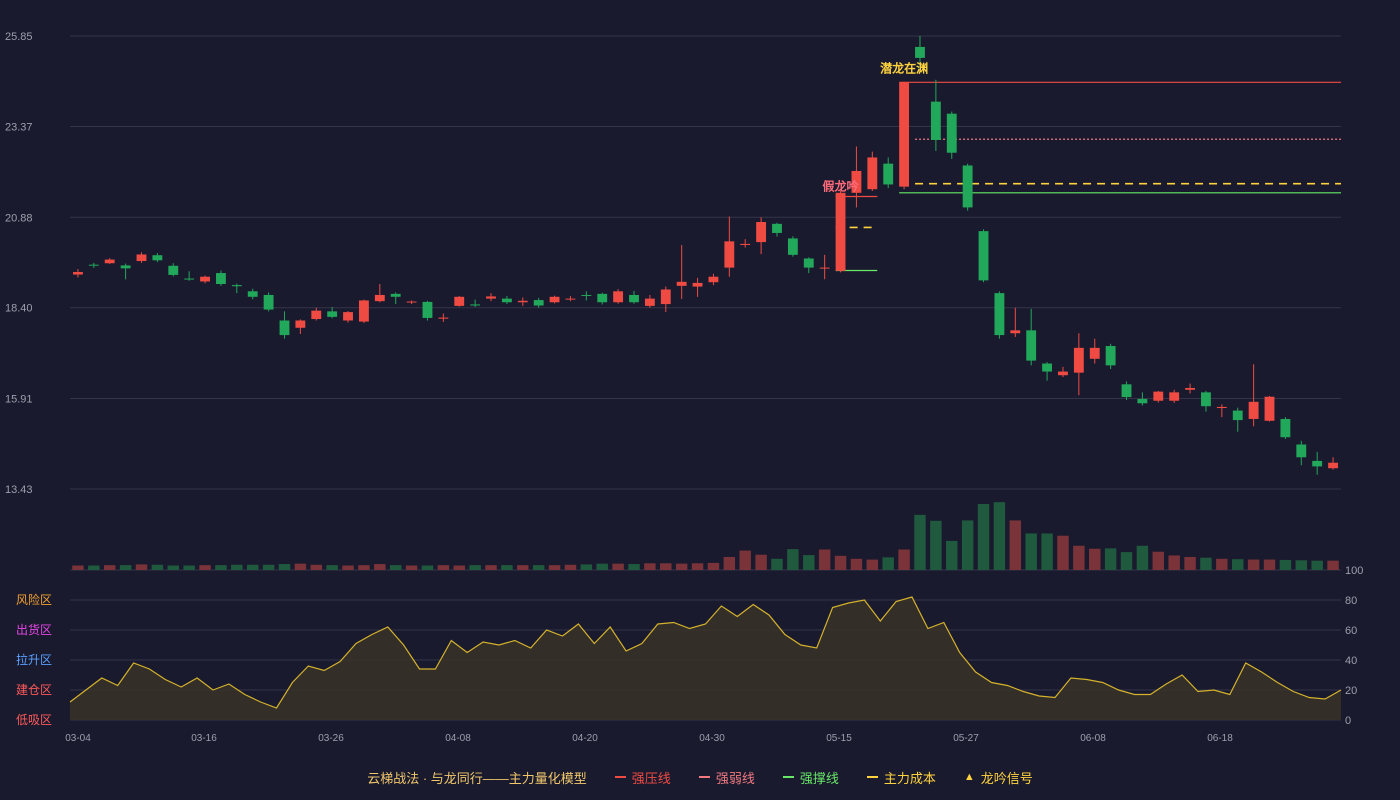 The height and width of the screenshot is (800, 1400). Describe the element at coordinates (788, 777) in the screenshot. I see `legend-marker-strong-support` at that location.